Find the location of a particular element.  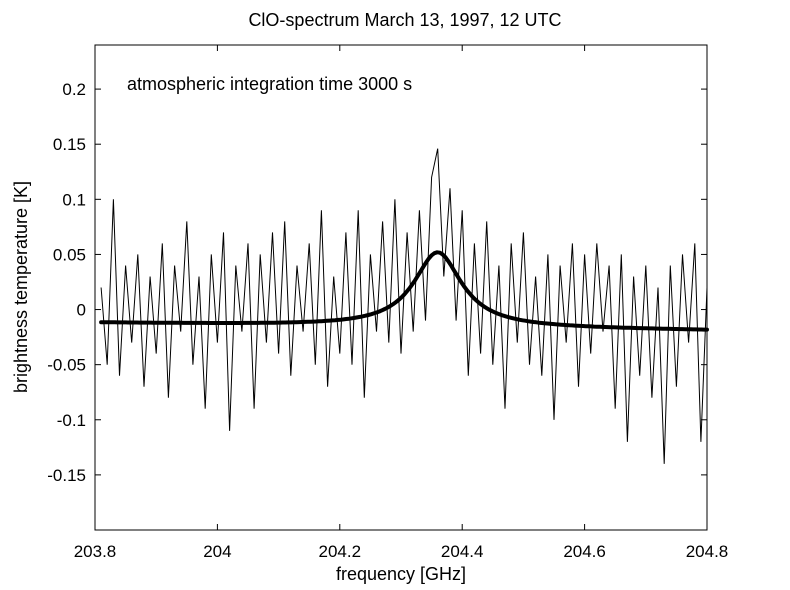

x-tick-label: 204 is located at coordinates (217, 551).